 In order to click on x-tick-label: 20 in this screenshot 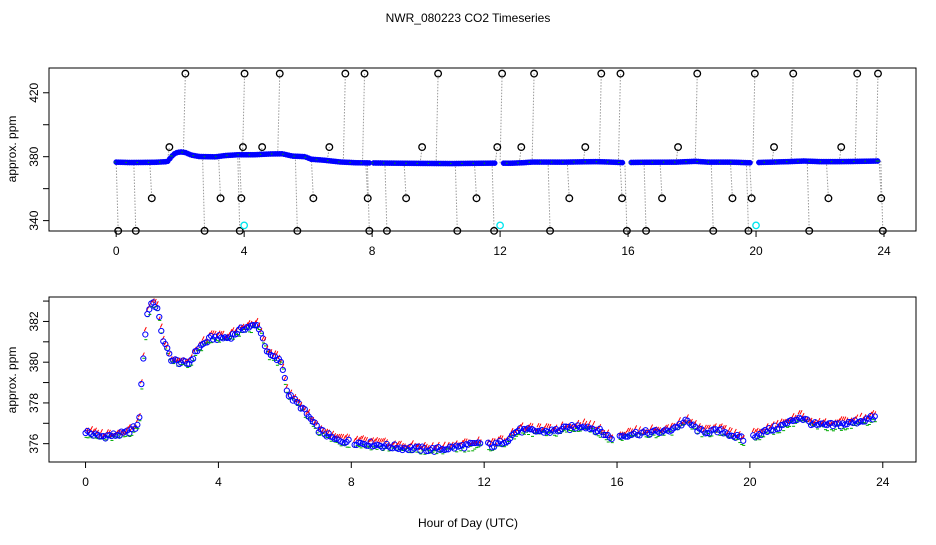, I will do `click(750, 482)`.